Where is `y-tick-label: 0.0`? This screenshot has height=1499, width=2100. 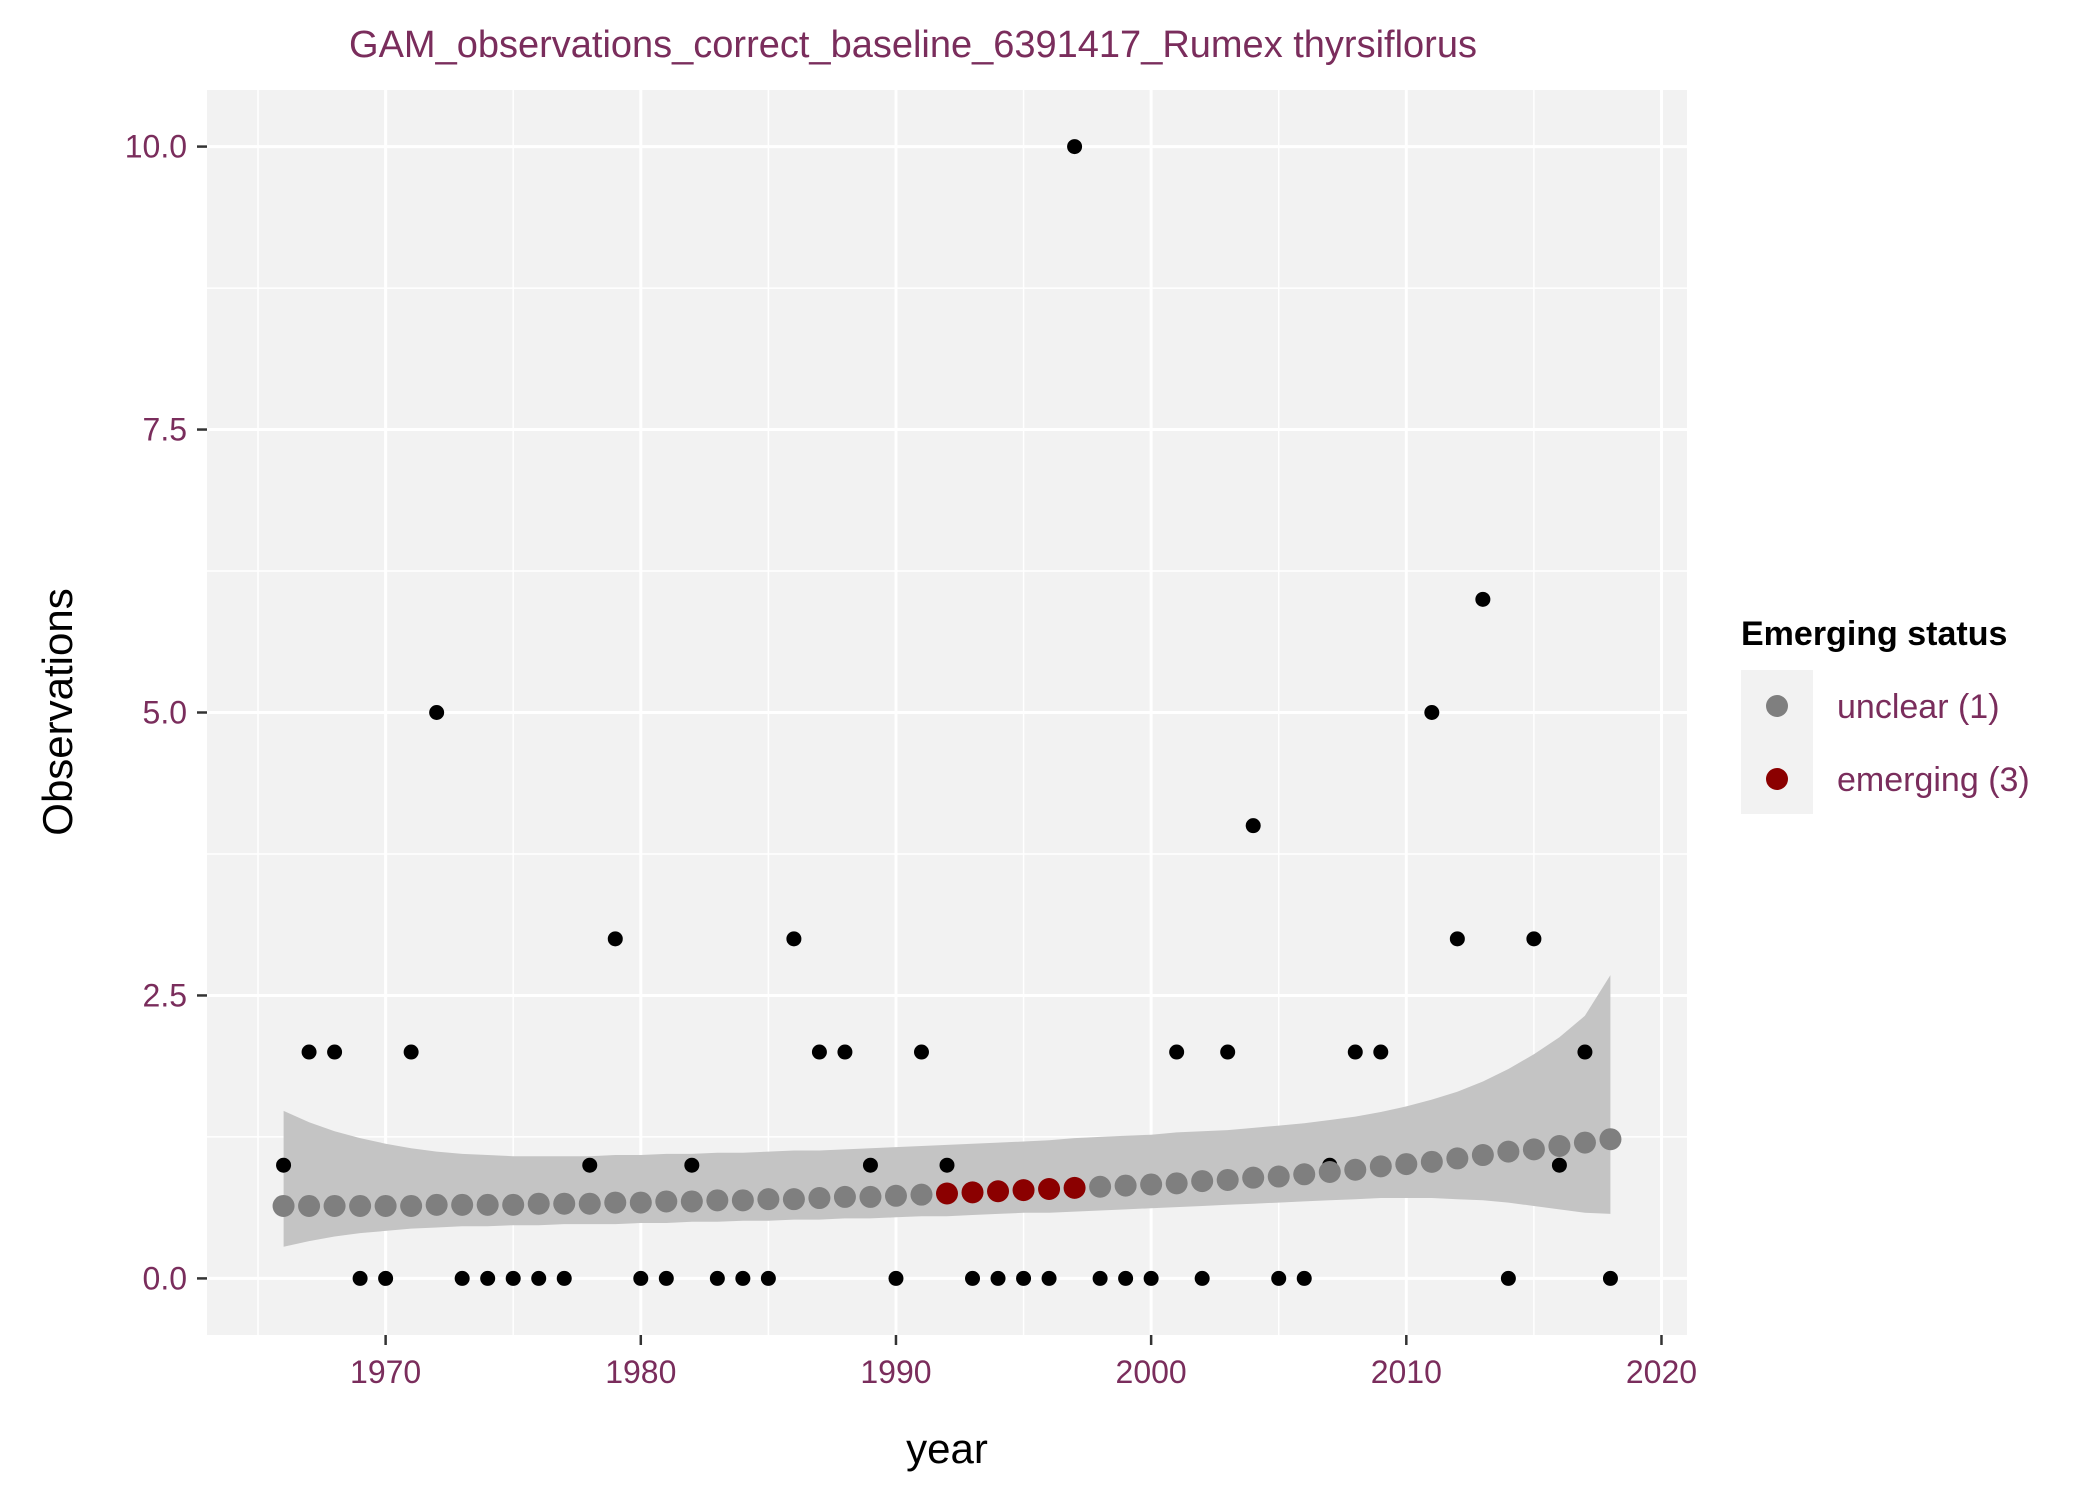
y-tick-label: 0.0 is located at coordinates (165, 1278).